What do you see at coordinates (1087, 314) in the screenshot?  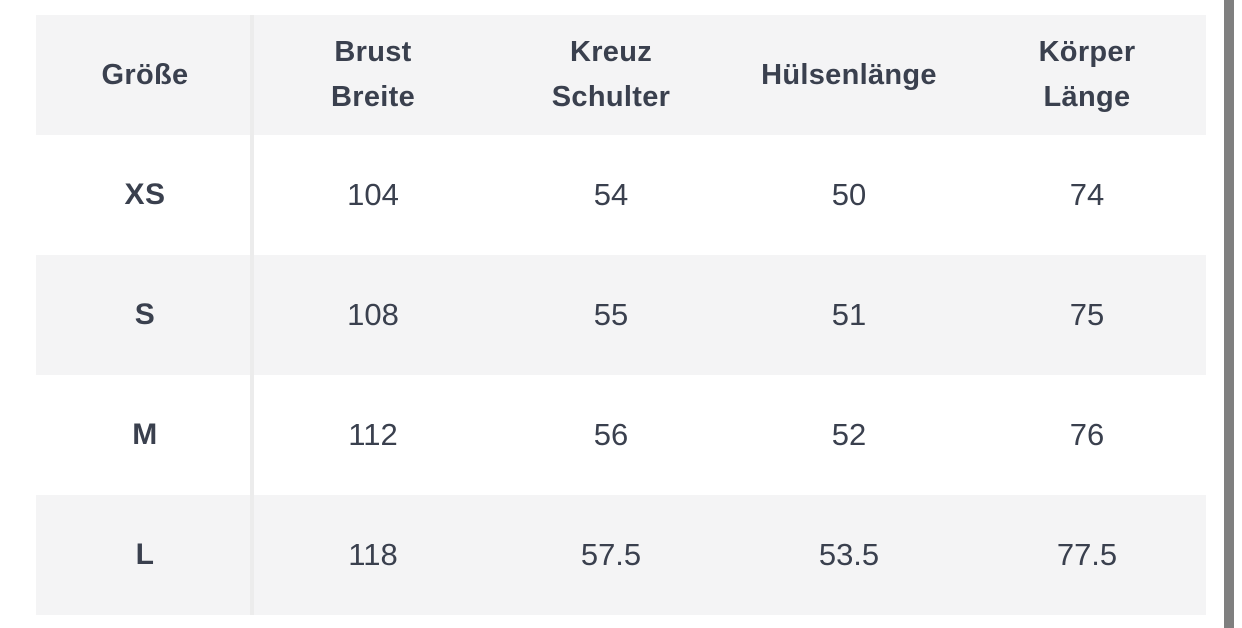 I see `table-cell: 75` at bounding box center [1087, 314].